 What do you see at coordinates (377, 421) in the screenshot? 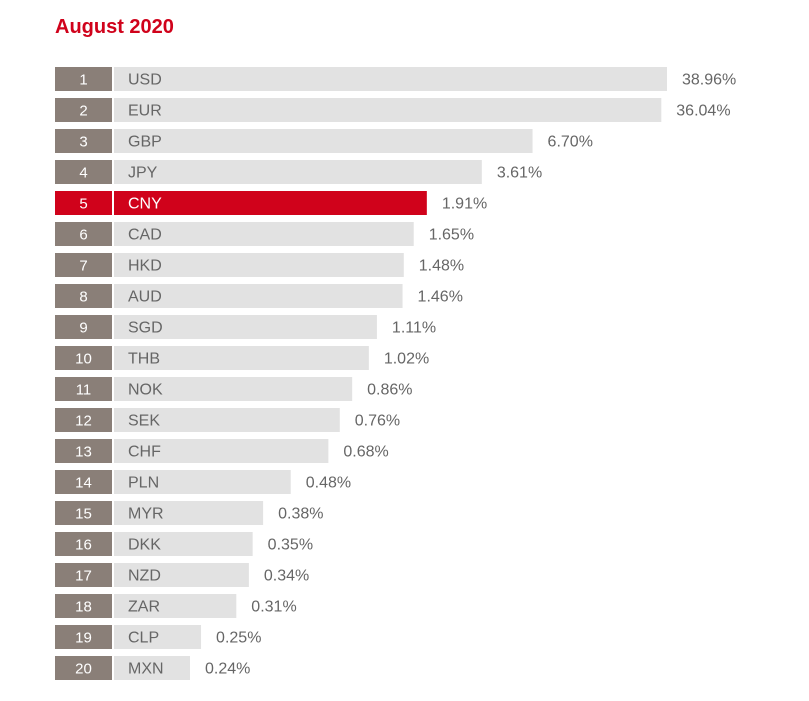
I see `value-label: 0.76%` at bounding box center [377, 421].